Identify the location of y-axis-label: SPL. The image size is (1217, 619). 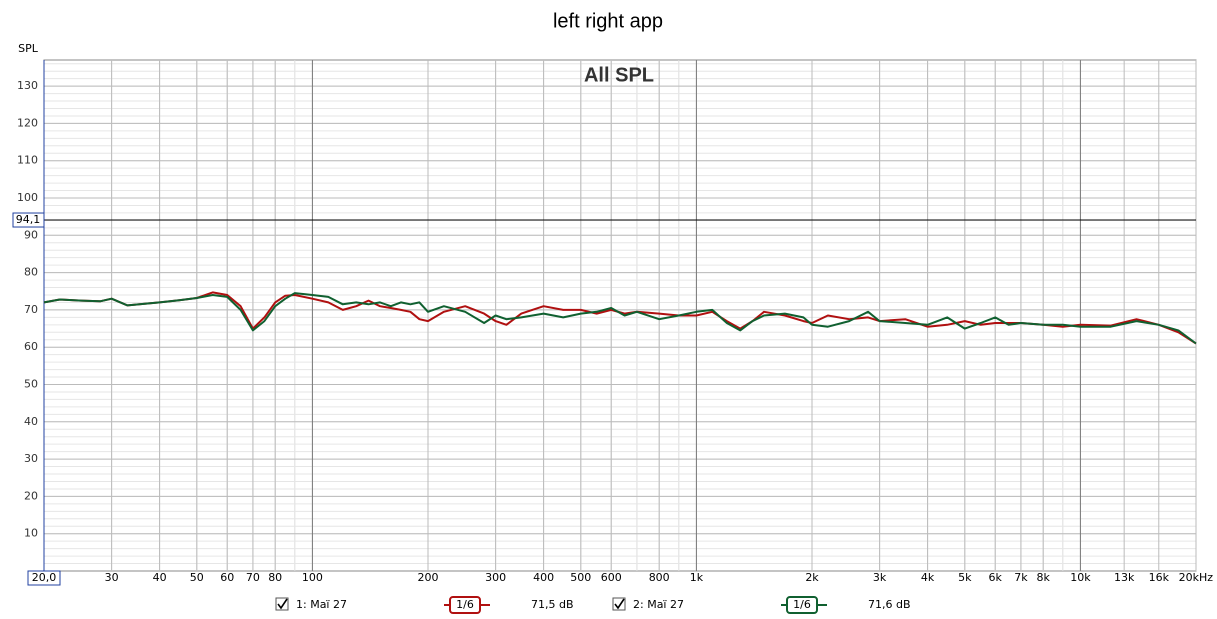
(28, 48).